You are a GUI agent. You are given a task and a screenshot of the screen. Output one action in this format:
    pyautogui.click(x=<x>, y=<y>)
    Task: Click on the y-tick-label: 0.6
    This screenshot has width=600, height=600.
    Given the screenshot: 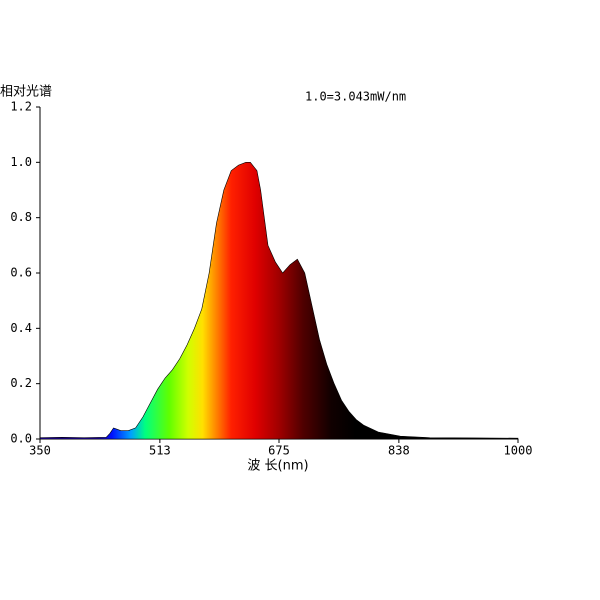 What is the action you would take?
    pyautogui.click(x=21, y=273)
    